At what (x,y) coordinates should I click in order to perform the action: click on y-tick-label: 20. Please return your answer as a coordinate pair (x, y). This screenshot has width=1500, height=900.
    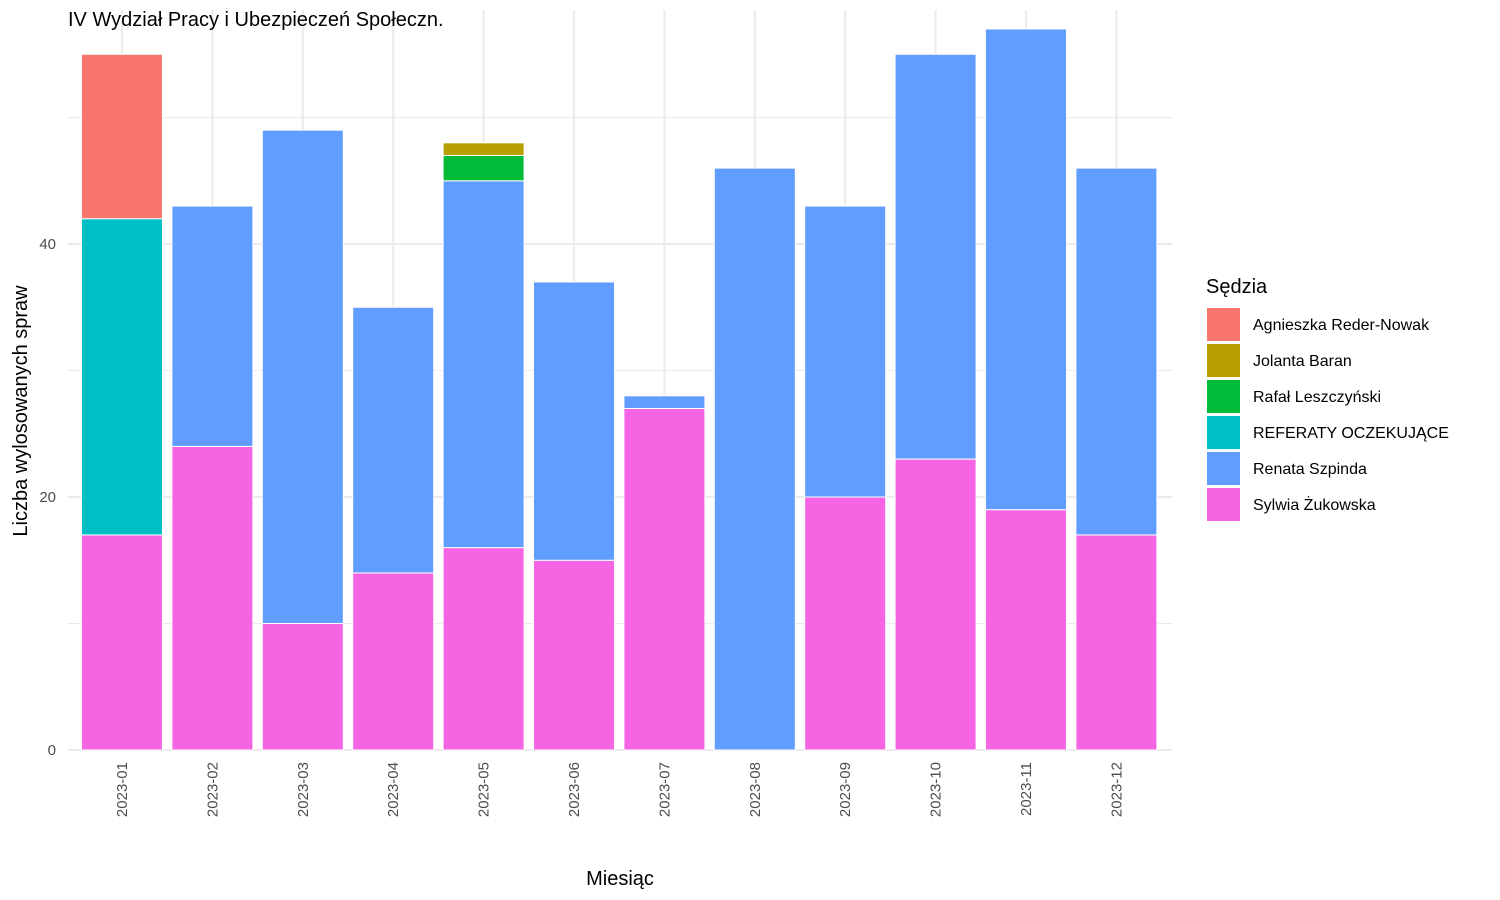
    Looking at the image, I should click on (47, 497).